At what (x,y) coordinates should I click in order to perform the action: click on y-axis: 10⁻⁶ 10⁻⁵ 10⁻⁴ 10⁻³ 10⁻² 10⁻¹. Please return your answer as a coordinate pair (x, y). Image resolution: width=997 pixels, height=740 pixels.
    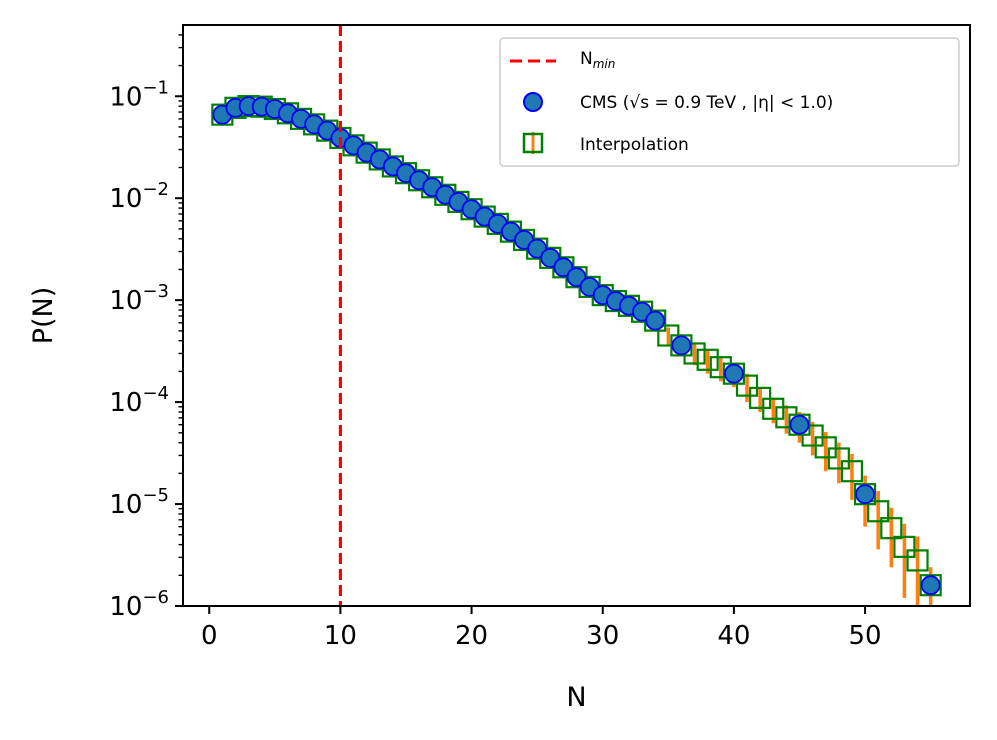
    Looking at the image, I should click on (146, 328).